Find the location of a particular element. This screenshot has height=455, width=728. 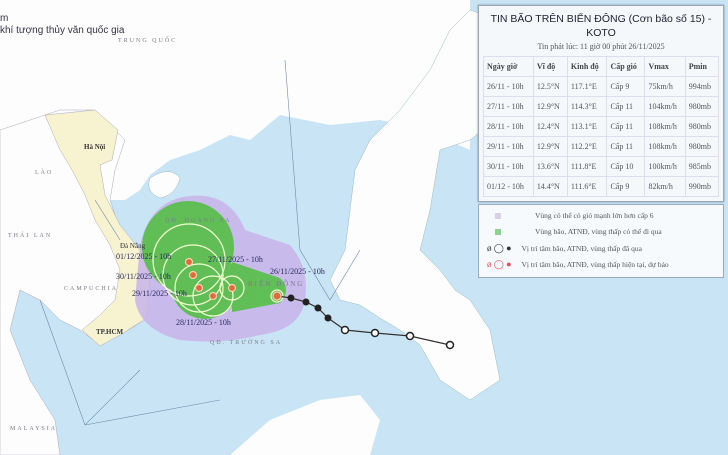

label-malaysia: MALAYSIA is located at coordinates (34, 429).